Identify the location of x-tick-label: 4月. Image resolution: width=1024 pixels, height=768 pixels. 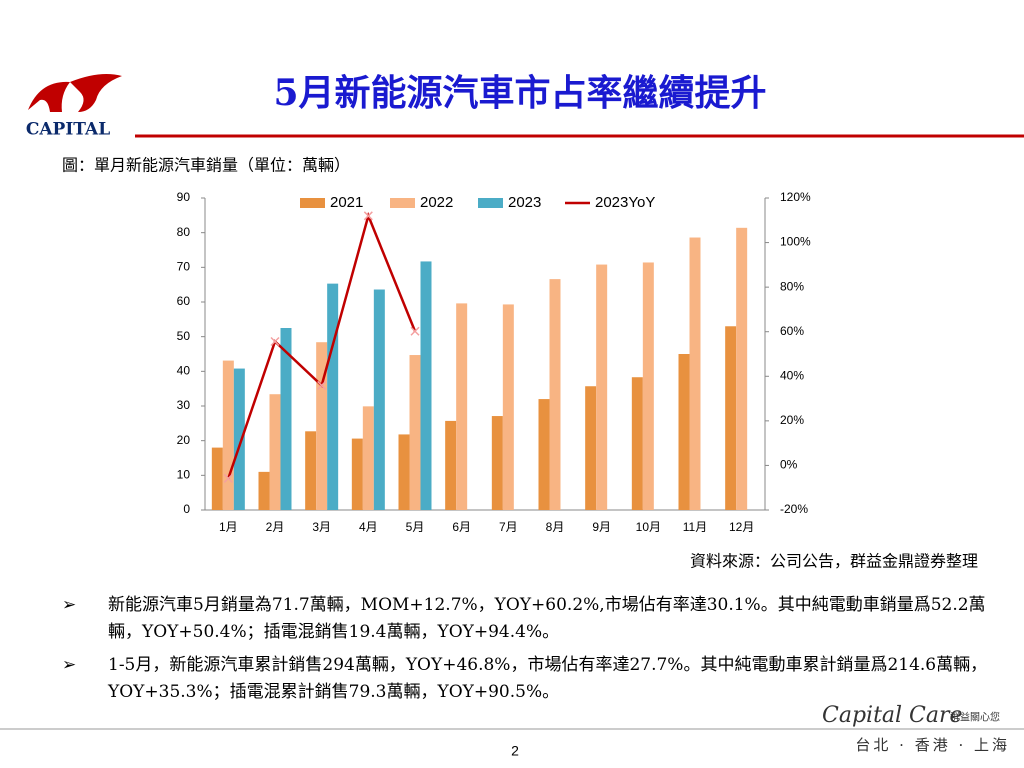
(368, 527).